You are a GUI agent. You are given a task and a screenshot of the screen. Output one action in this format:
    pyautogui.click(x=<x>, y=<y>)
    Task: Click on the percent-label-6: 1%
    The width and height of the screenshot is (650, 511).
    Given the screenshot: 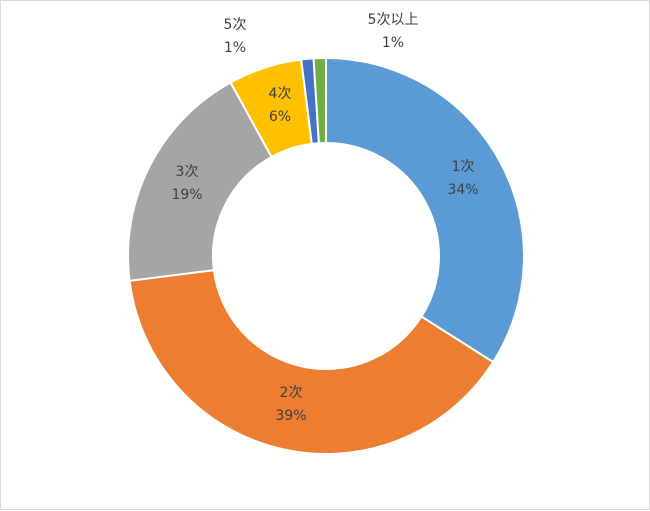 What is the action you would take?
    pyautogui.click(x=393, y=43)
    